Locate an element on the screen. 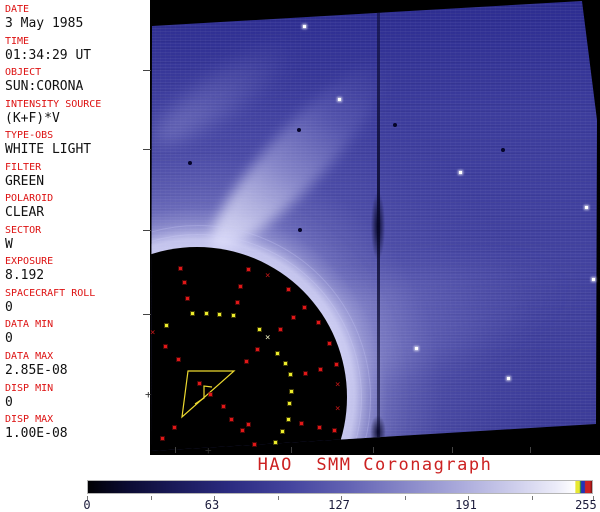 This screenshot has width=600, height=512. metadata-field: DATA MAX 2.85E-08 is located at coordinates (75, 366).